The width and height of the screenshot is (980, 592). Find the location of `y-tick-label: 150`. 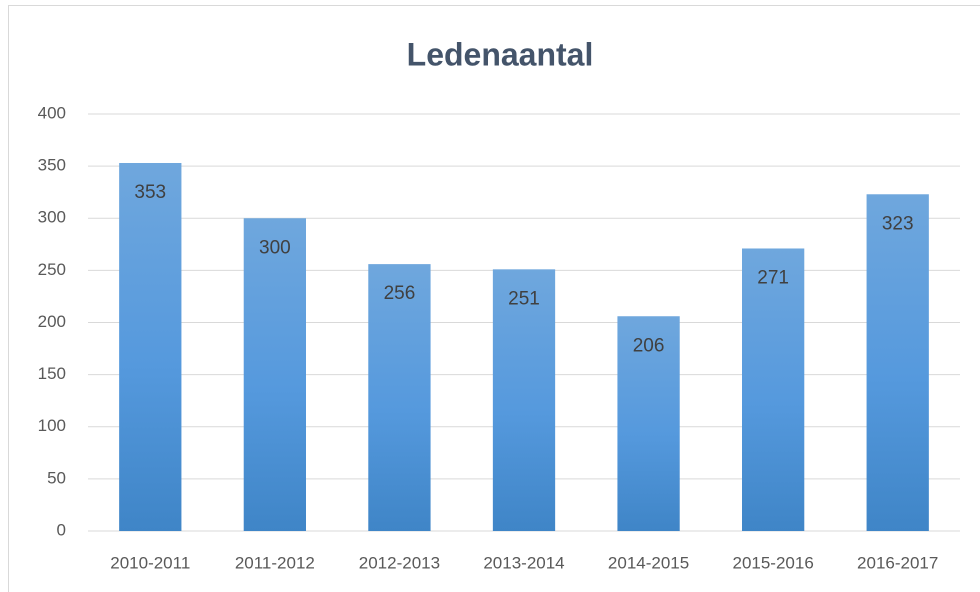

y-tick-label: 150 is located at coordinates (52, 373).